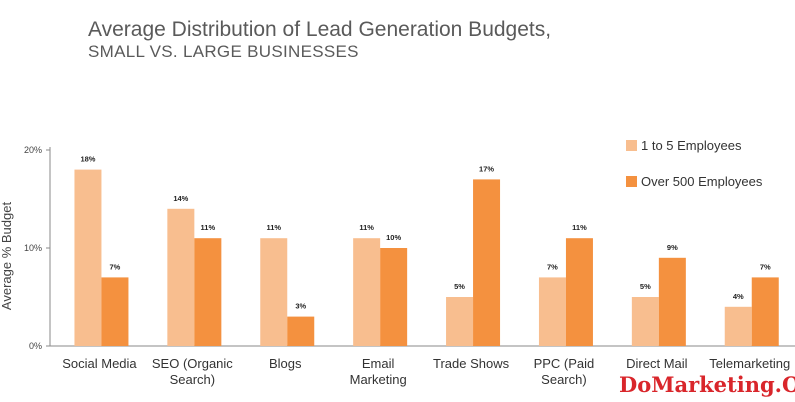 Image resolution: width=795 pixels, height=402 pixels. Describe the element at coordinates (33, 150) in the screenshot. I see `y-tick-label: 20%` at that location.